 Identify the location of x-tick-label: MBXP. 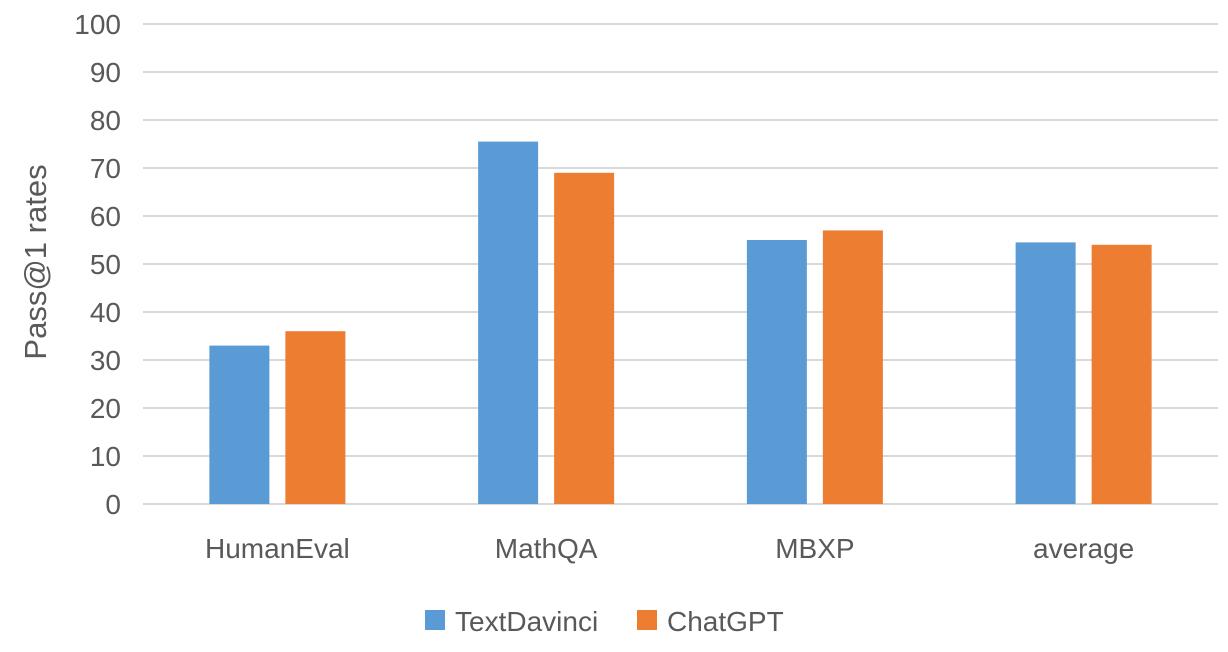
(814, 548).